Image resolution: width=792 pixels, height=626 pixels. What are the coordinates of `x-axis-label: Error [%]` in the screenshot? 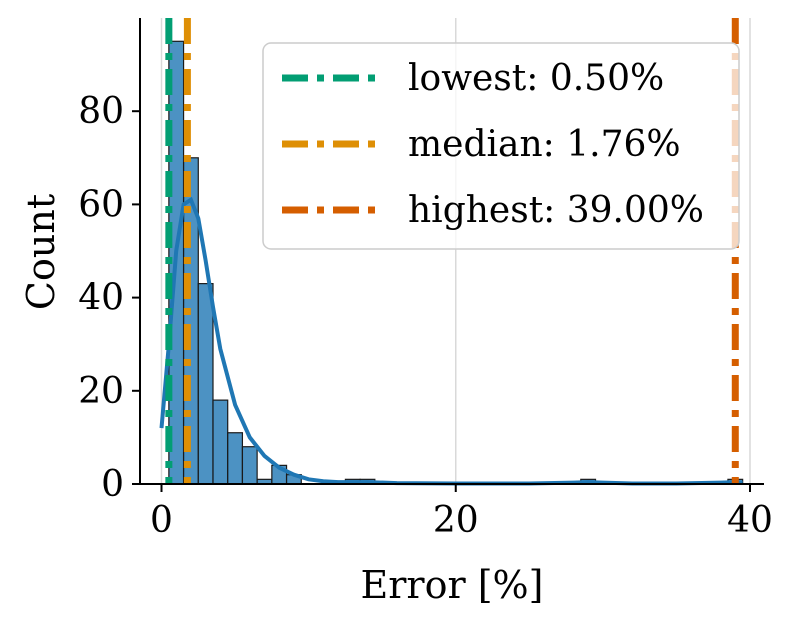 It's located at (452, 585).